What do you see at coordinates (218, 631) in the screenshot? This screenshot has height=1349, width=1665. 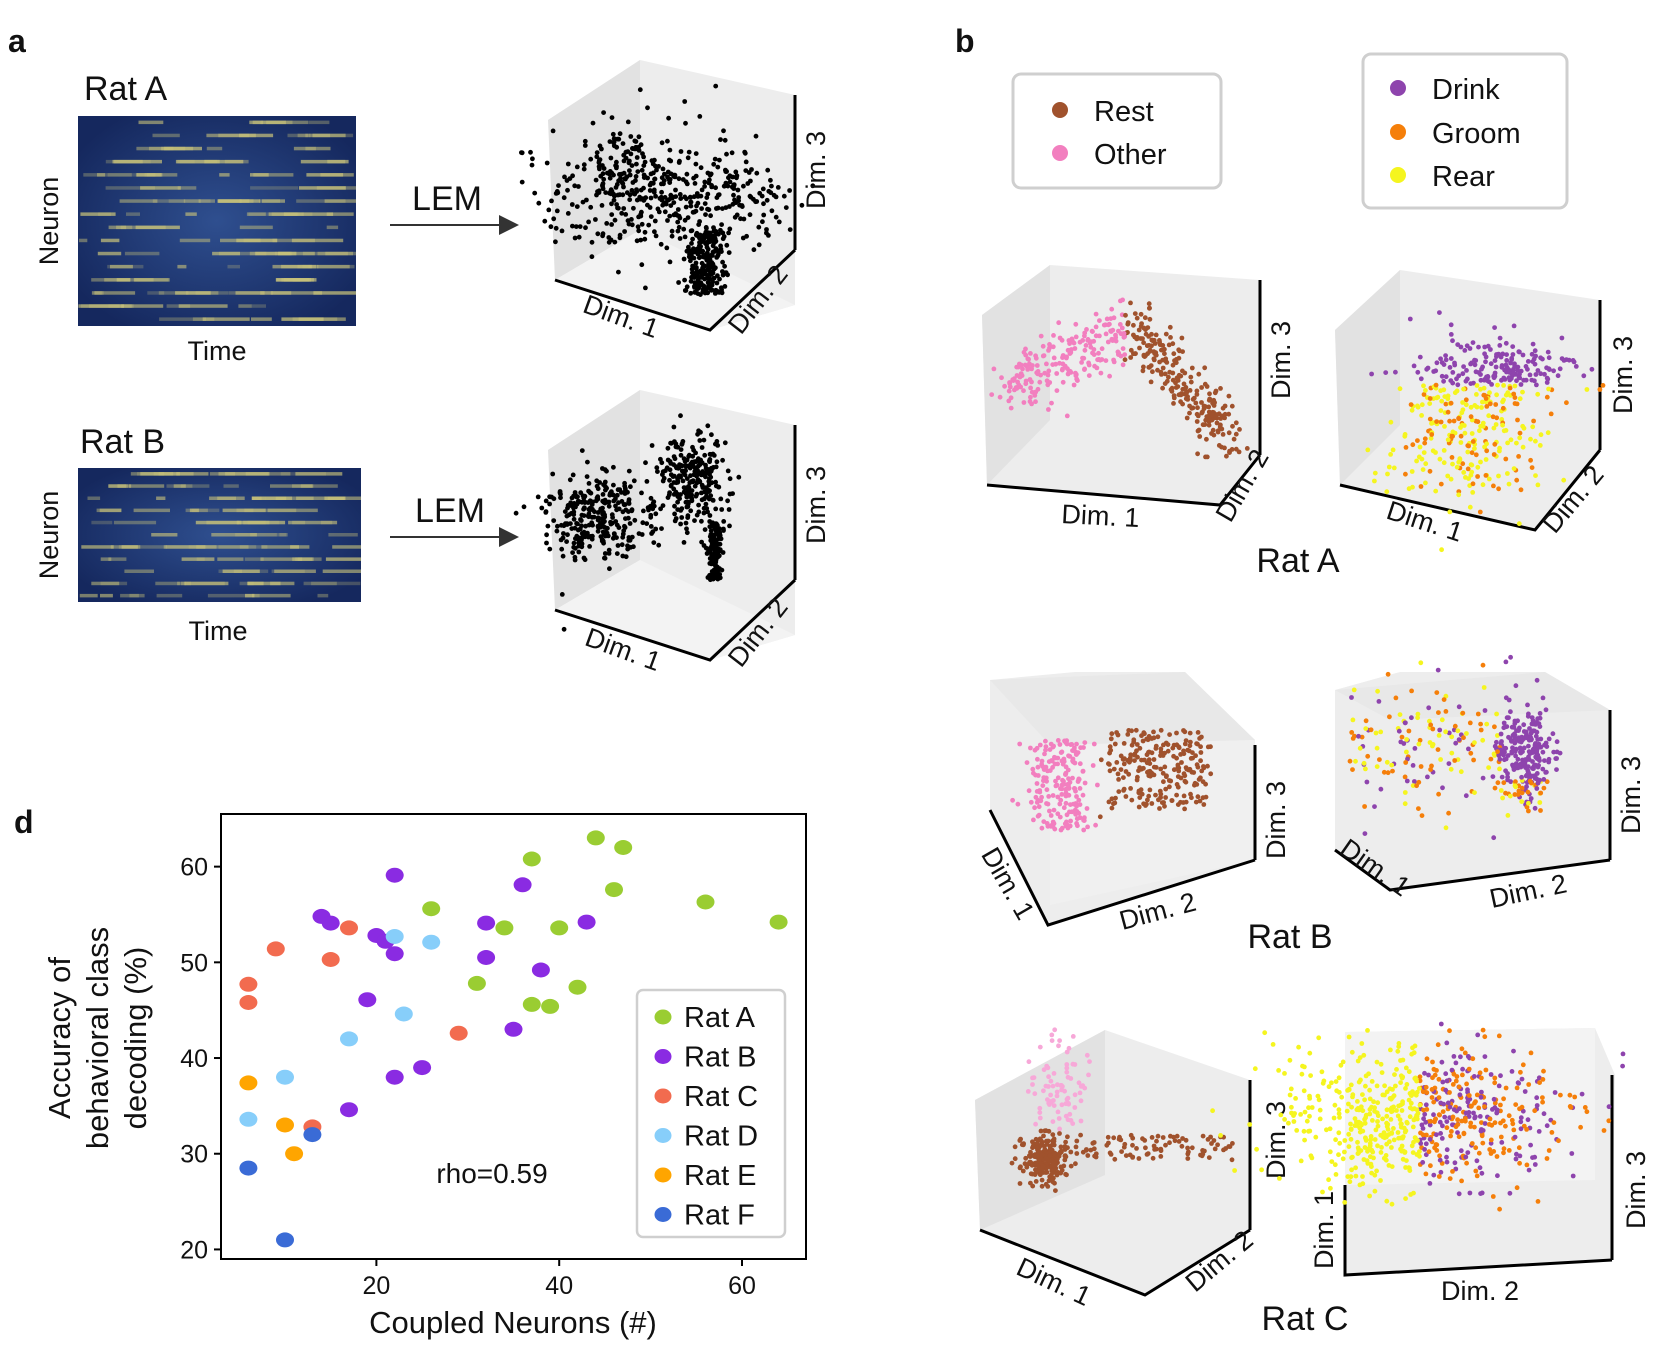 I see `heatmap-xlabel-rat-b: Time` at bounding box center [218, 631].